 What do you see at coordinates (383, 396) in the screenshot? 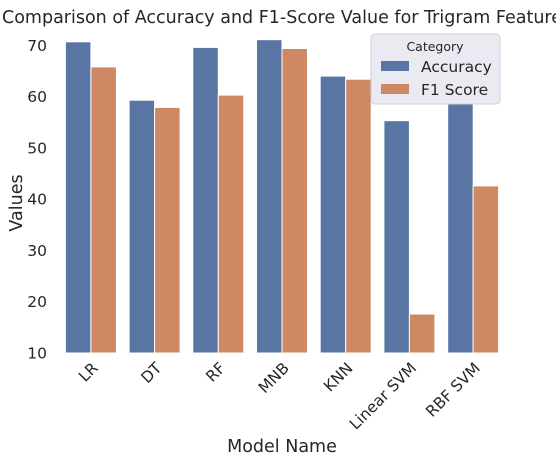
I see `x-tick-label: Linear SVM` at bounding box center [383, 396].